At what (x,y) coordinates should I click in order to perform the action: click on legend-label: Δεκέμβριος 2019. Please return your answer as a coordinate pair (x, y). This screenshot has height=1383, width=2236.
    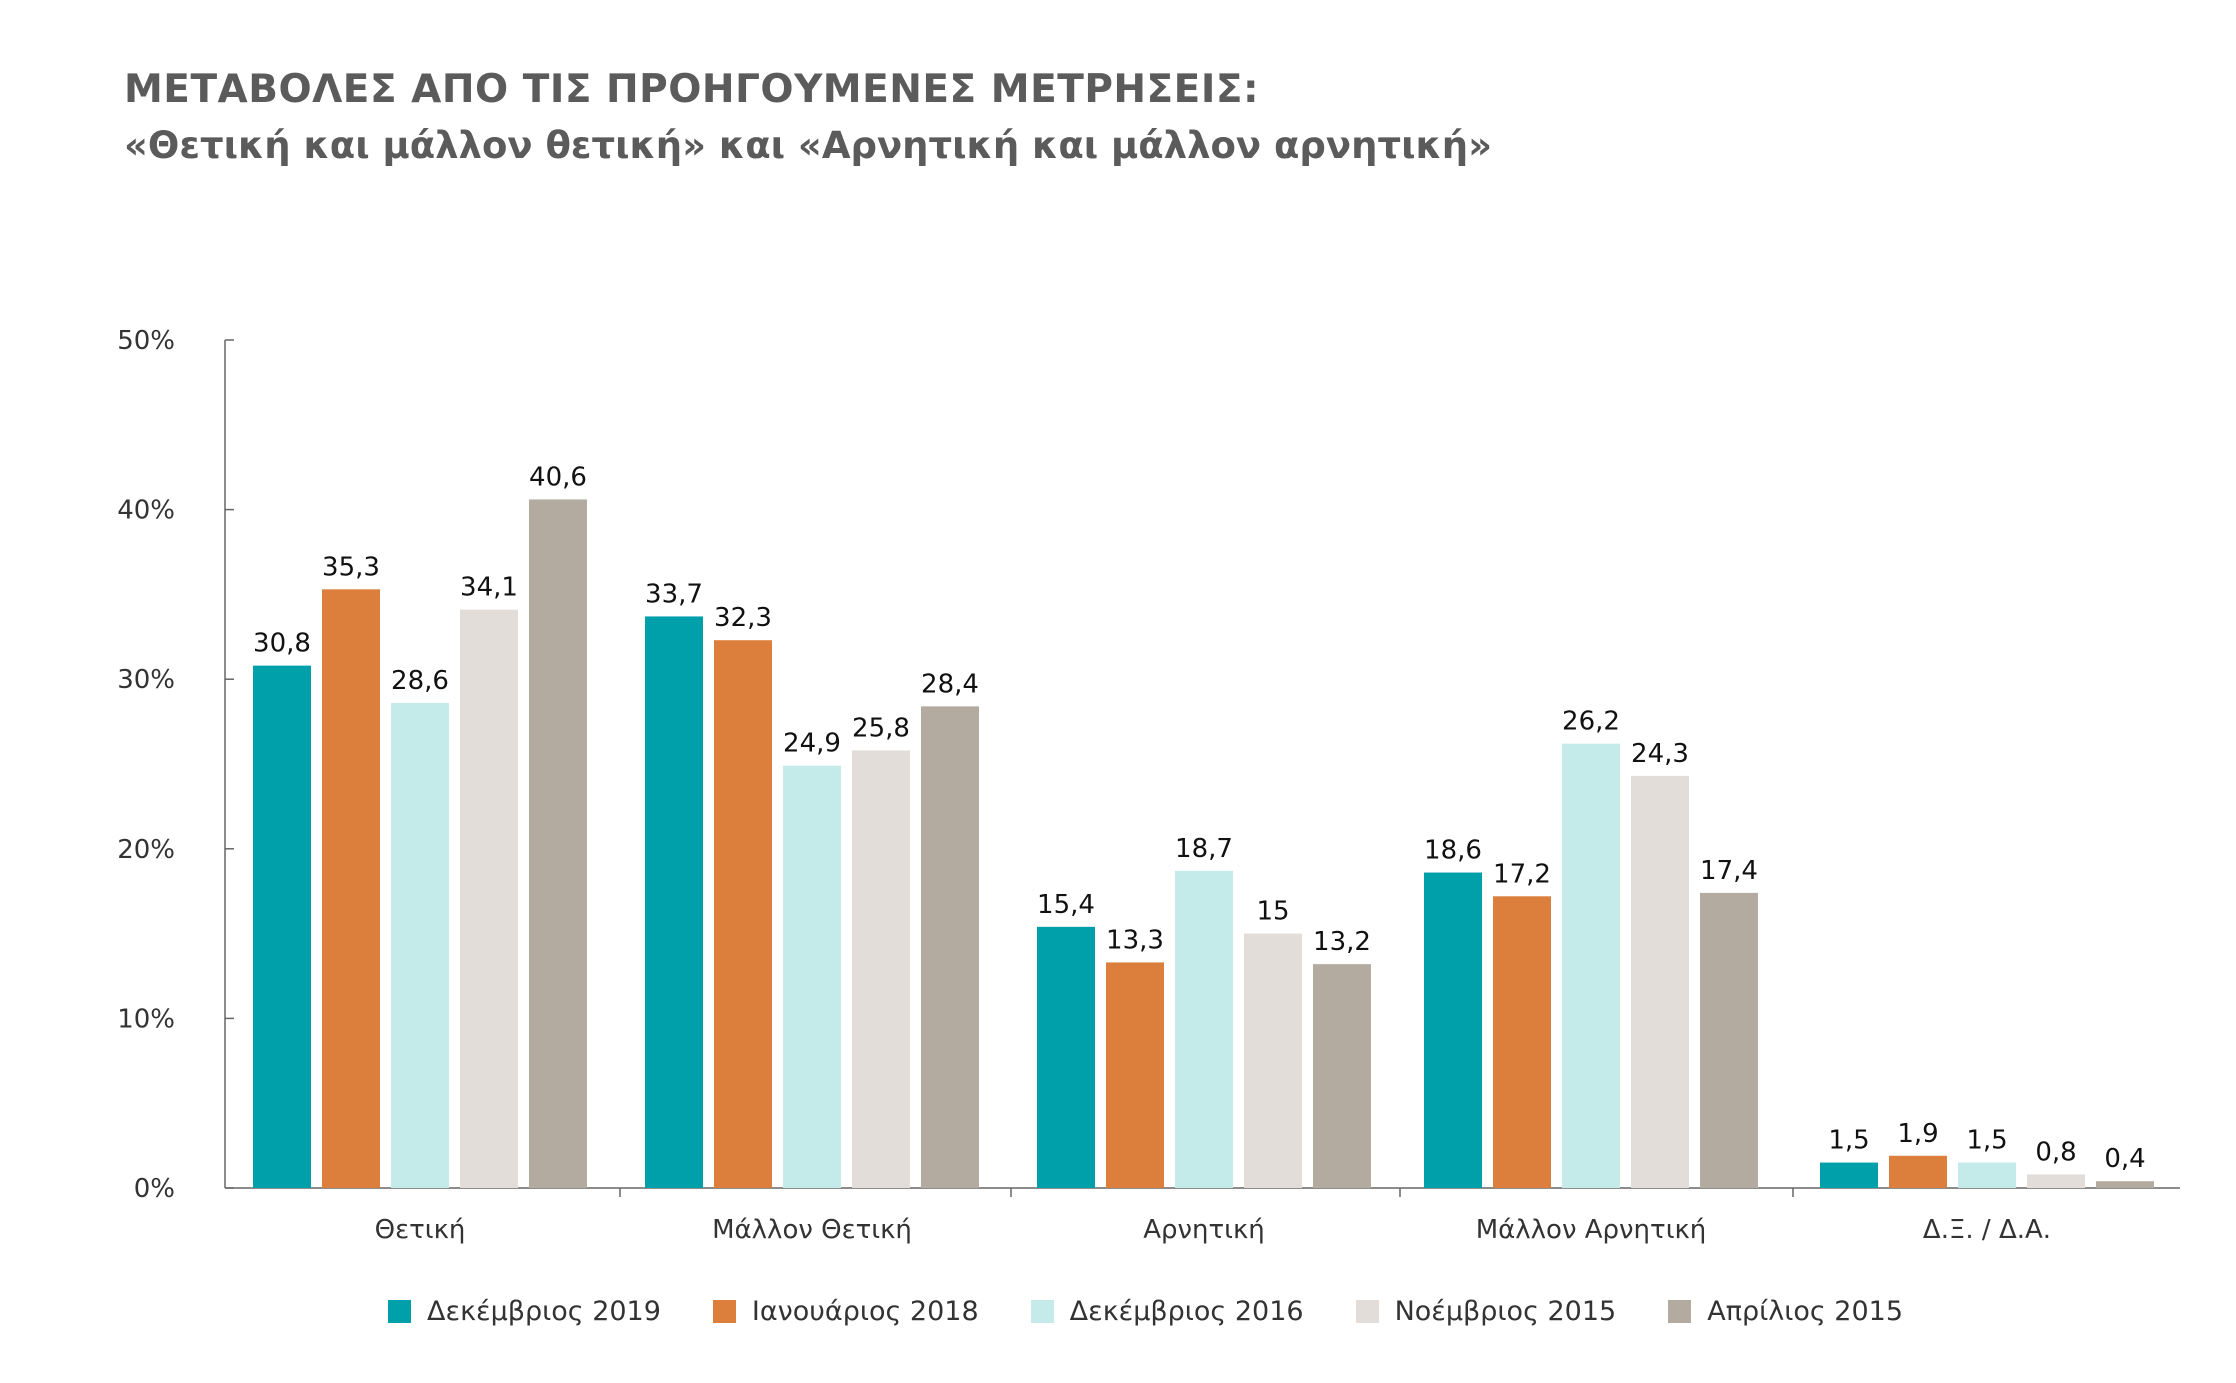
    Looking at the image, I should click on (544, 1311).